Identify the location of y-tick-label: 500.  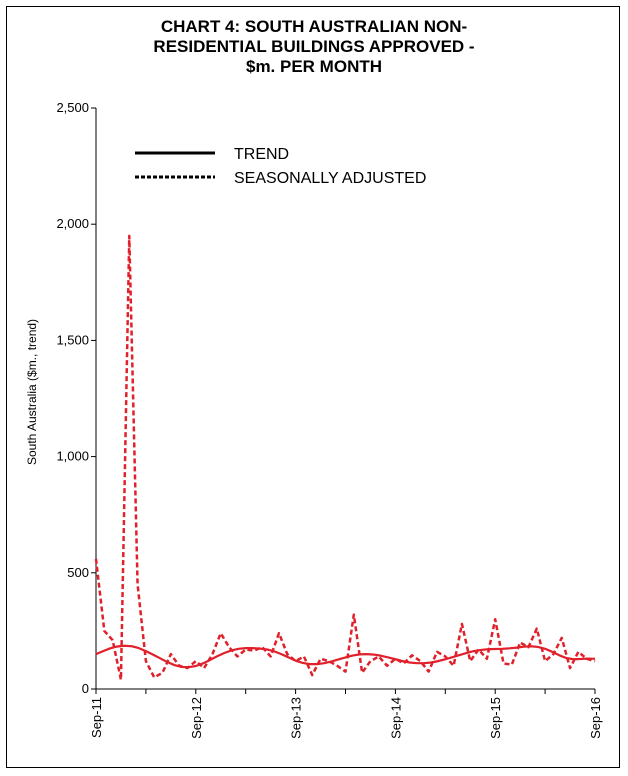
(78, 572).